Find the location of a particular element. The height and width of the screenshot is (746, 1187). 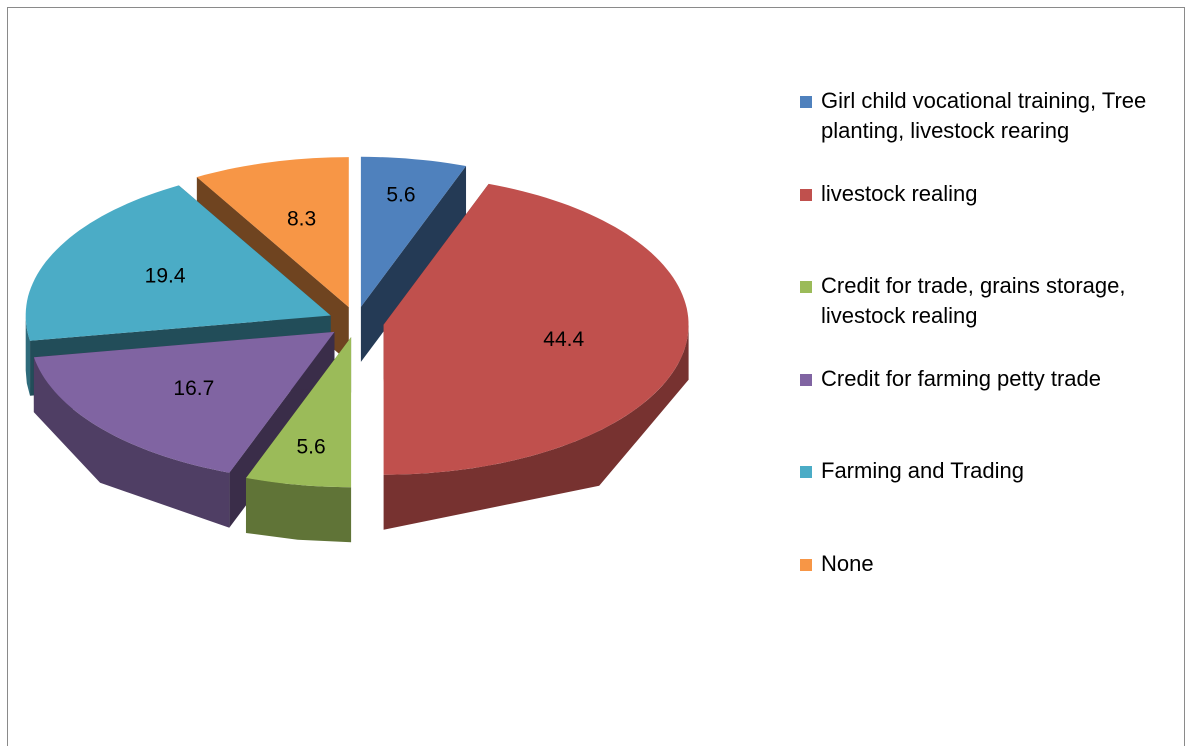

data-label: 44.4 is located at coordinates (563, 339).